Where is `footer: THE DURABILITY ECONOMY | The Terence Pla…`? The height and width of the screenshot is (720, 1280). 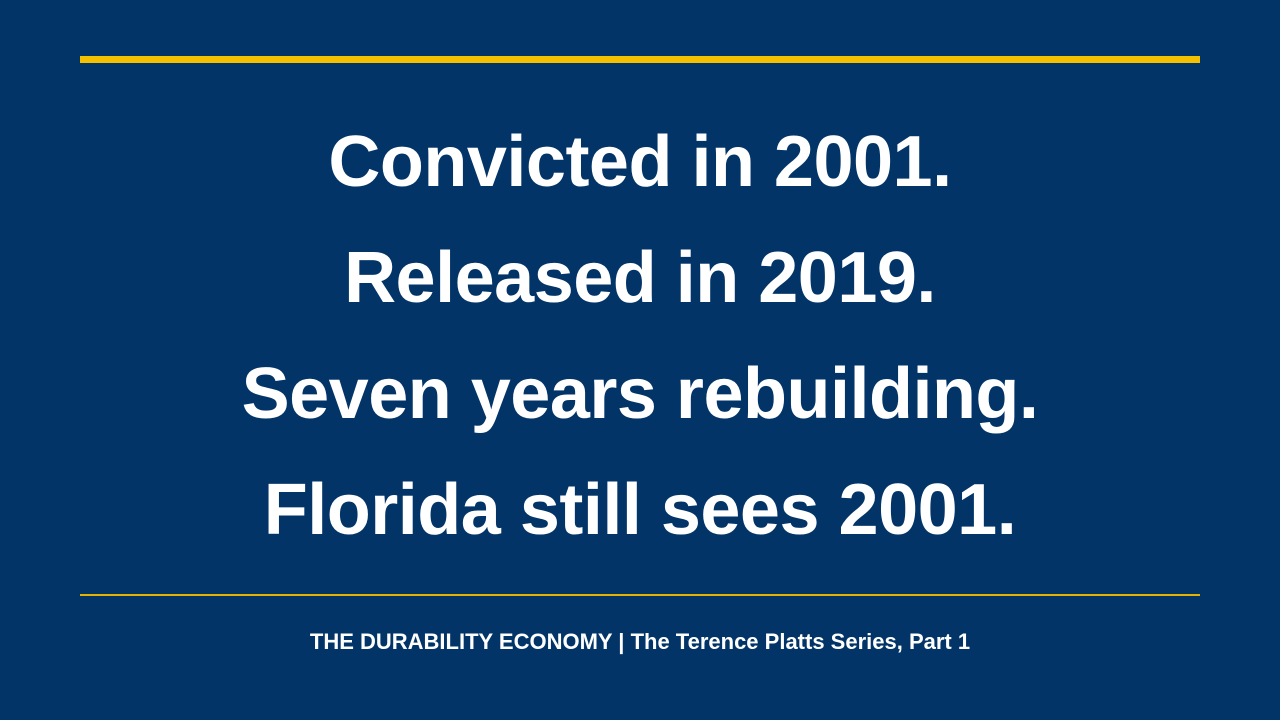
footer: THE DURABILITY ECONOMY | The Terence Pla… is located at coordinates (640, 641).